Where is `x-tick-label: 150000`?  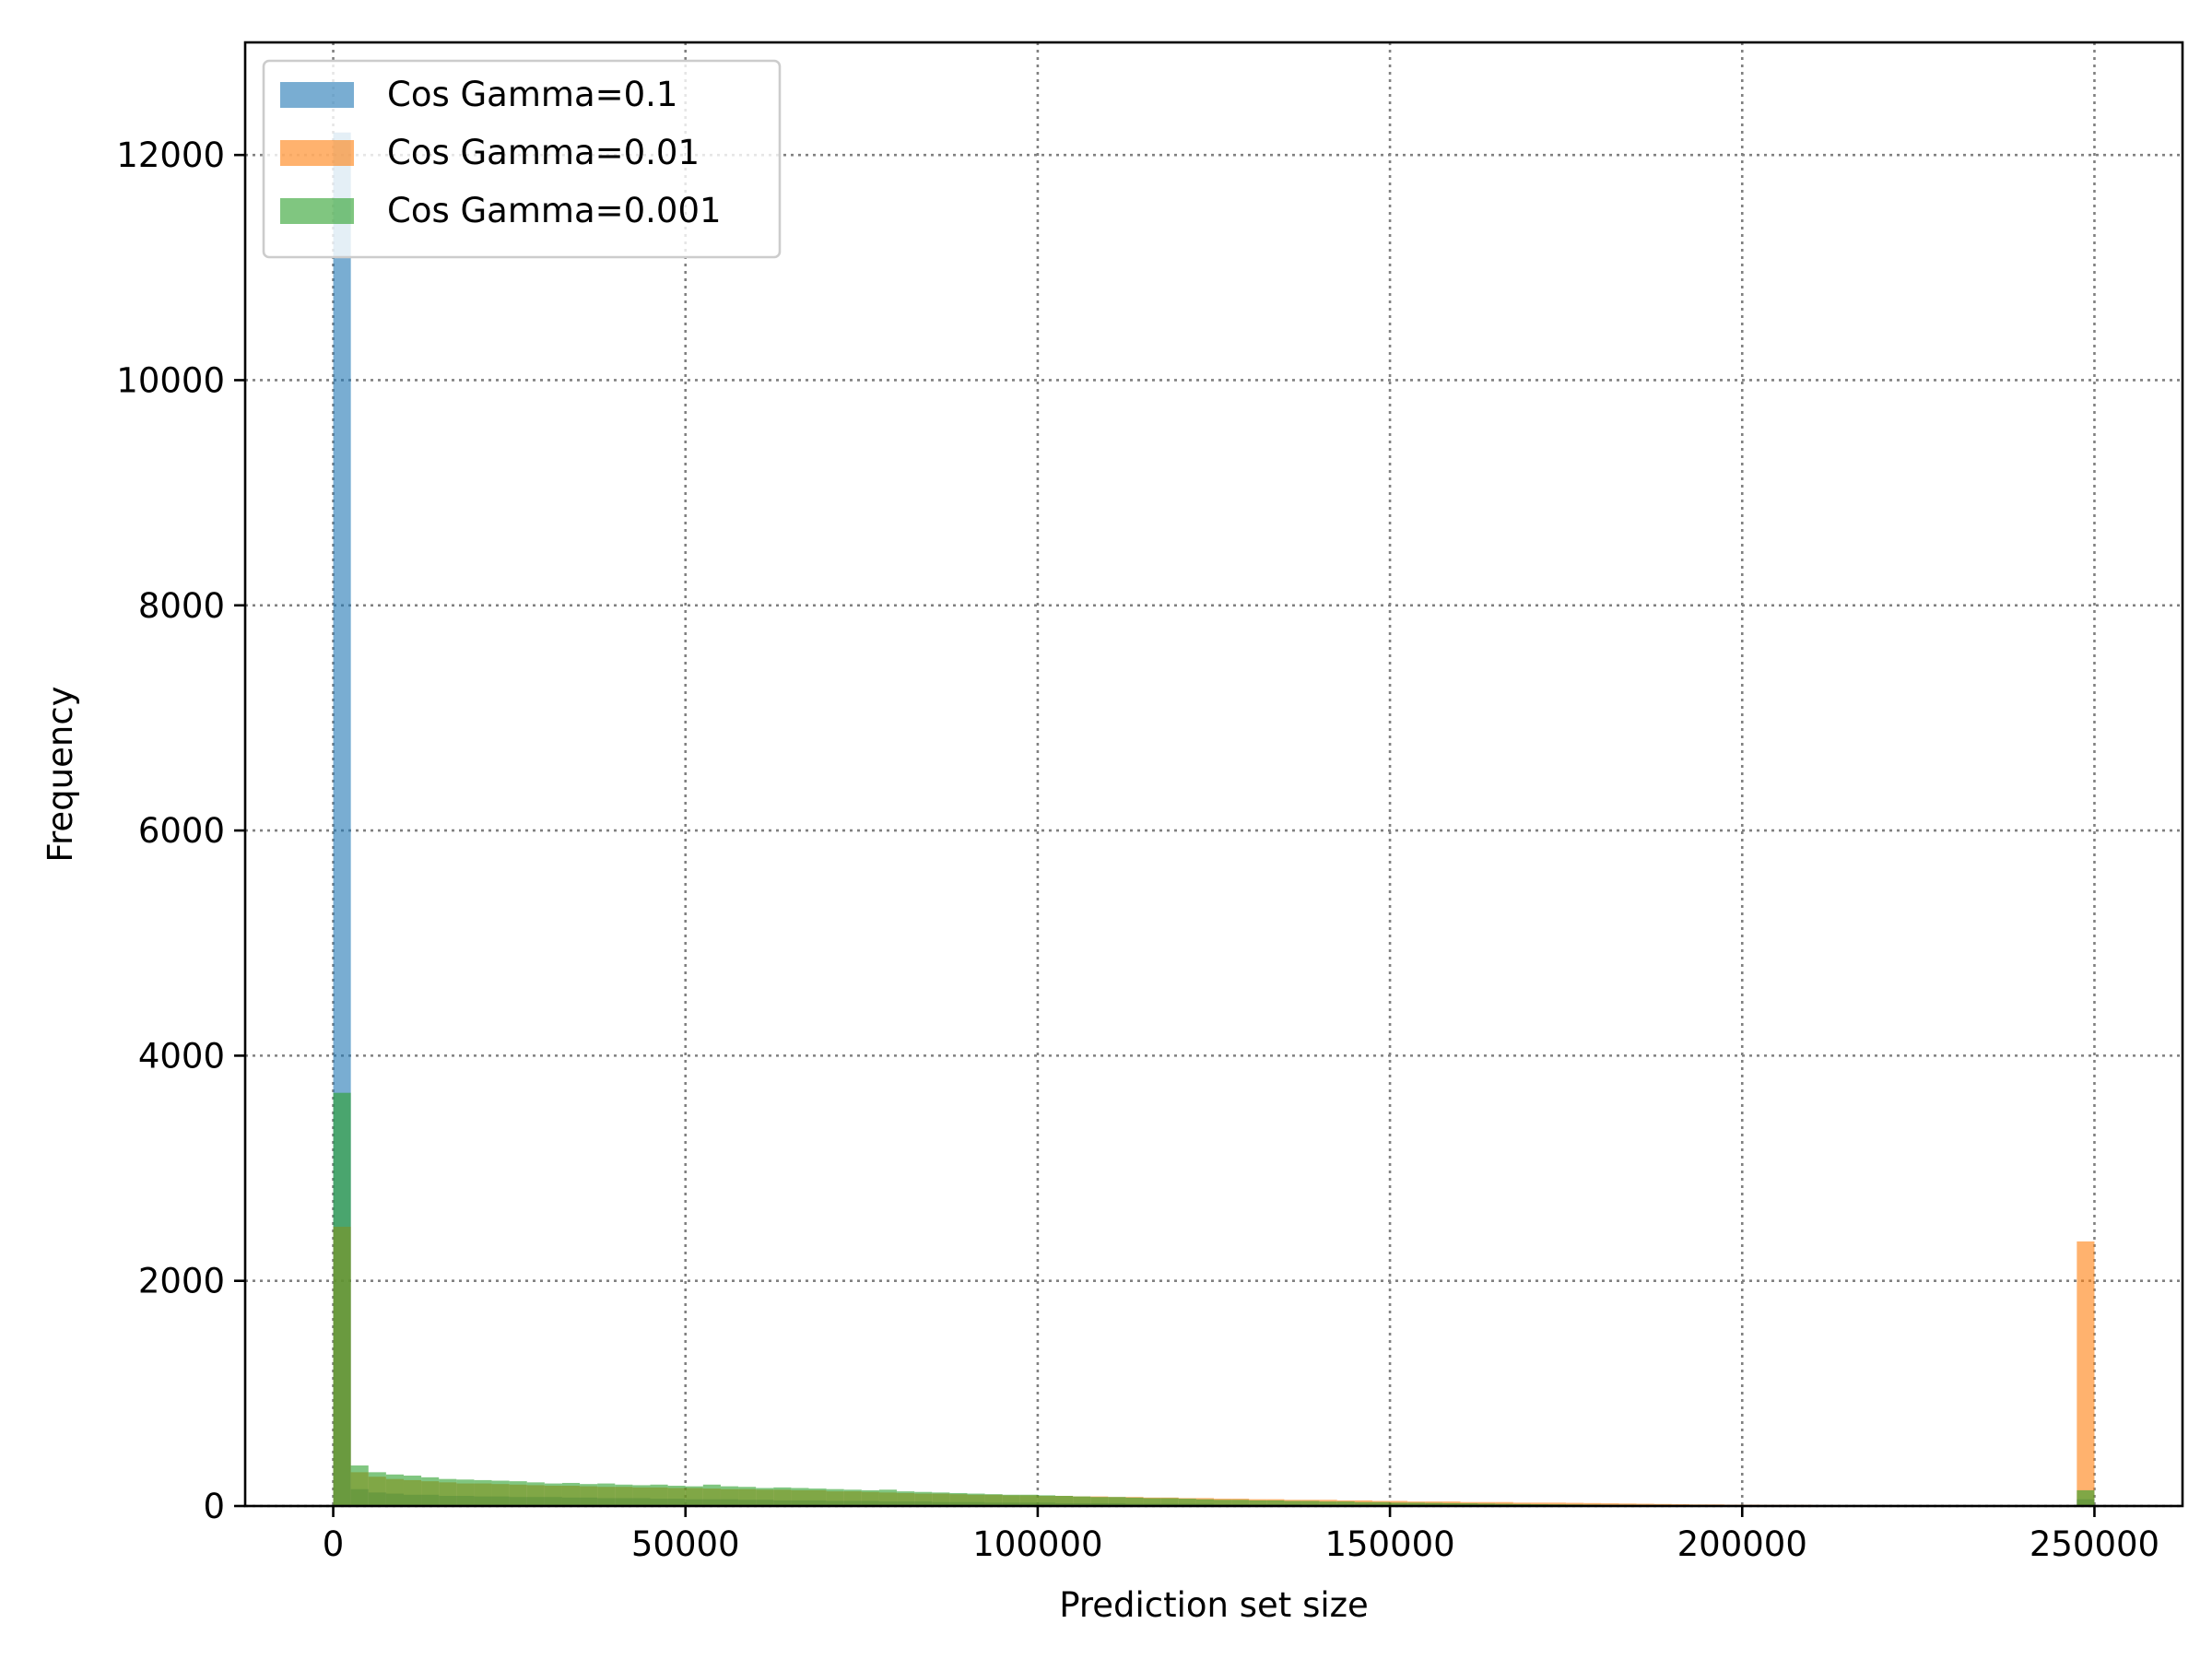 x-tick-label: 150000 is located at coordinates (1389, 1544).